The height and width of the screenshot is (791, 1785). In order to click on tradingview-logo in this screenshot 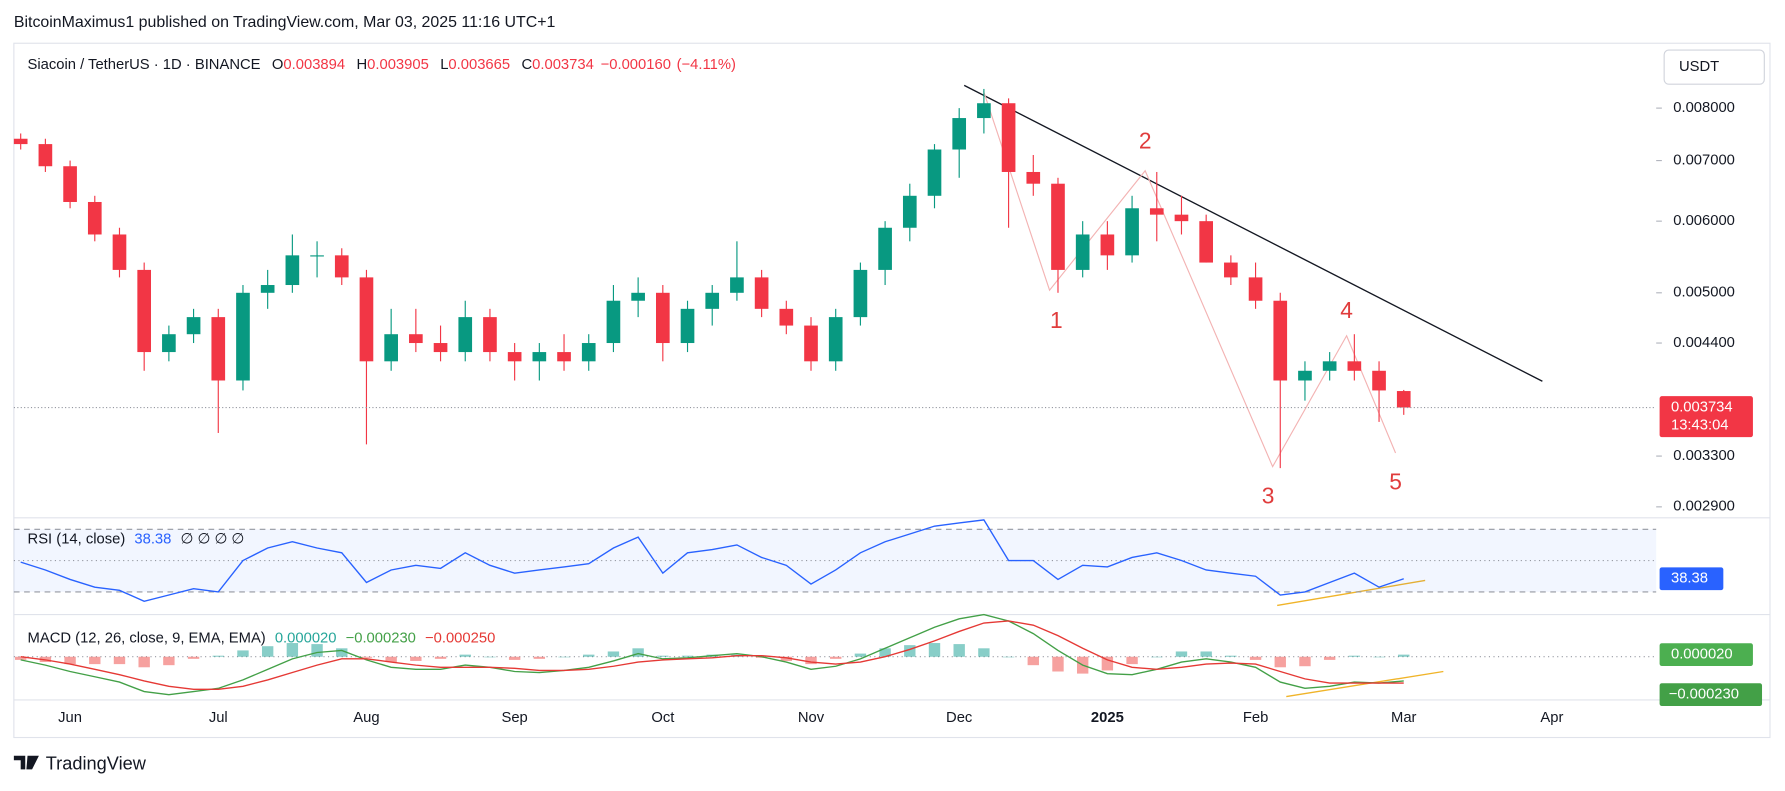, I will do `click(26, 762)`.